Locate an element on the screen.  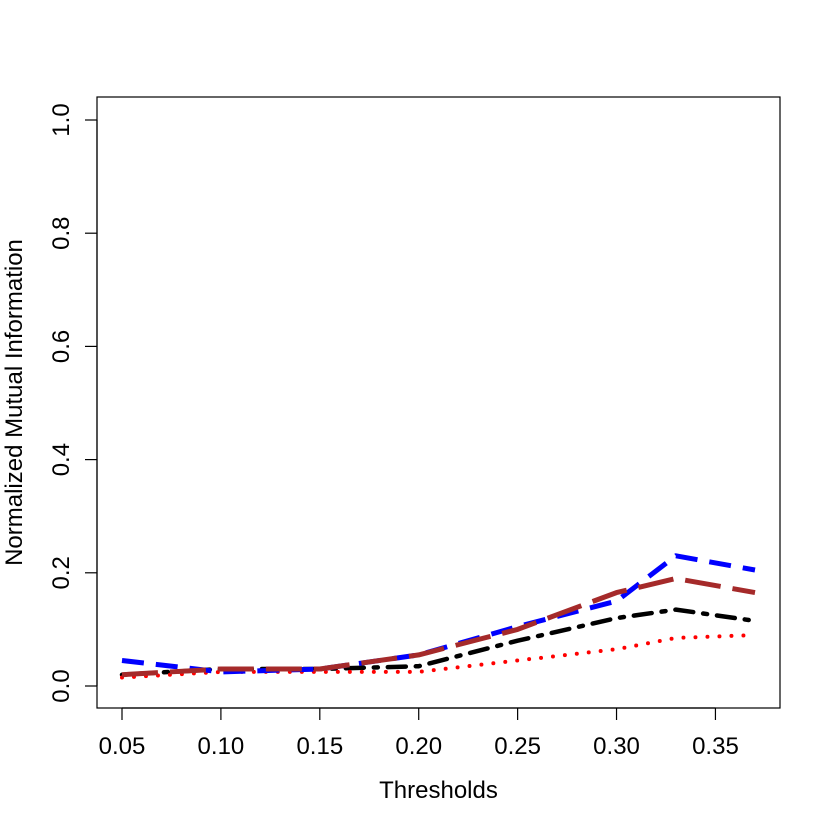
series-layer is located at coordinates (438, 616).